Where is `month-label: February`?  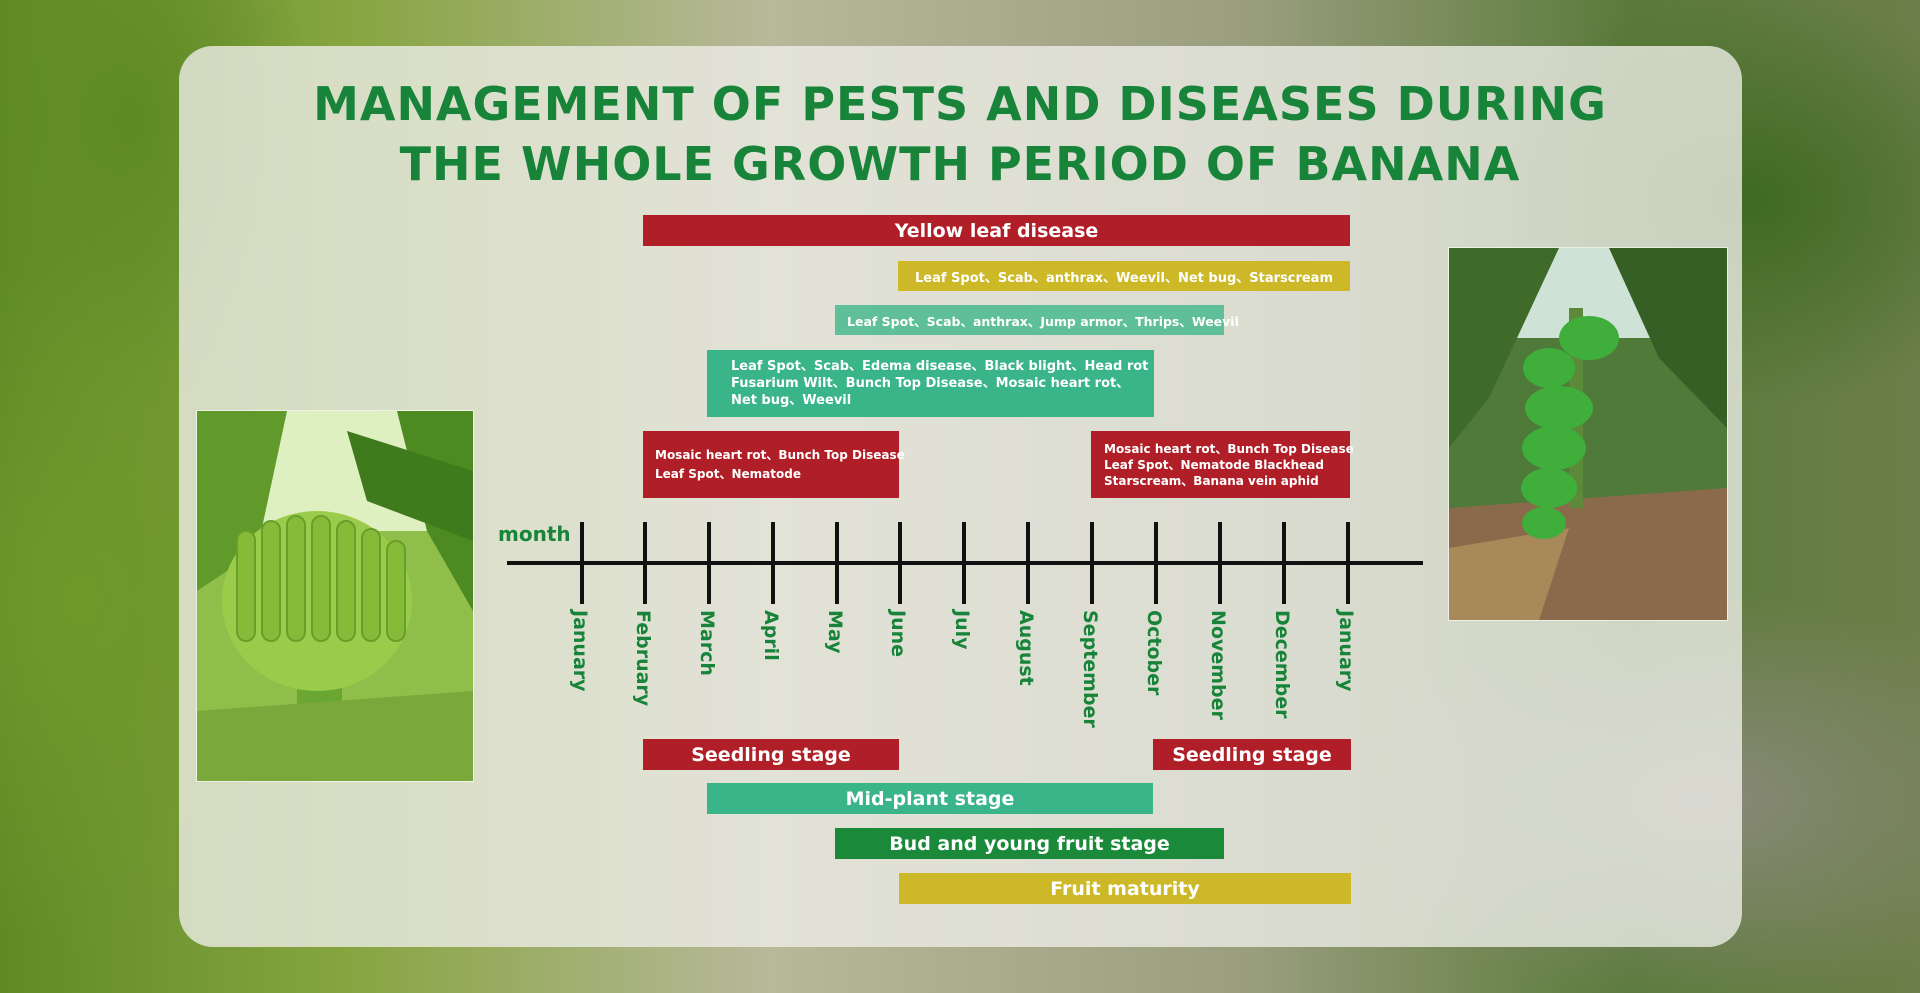 month-label: February is located at coordinates (643, 658).